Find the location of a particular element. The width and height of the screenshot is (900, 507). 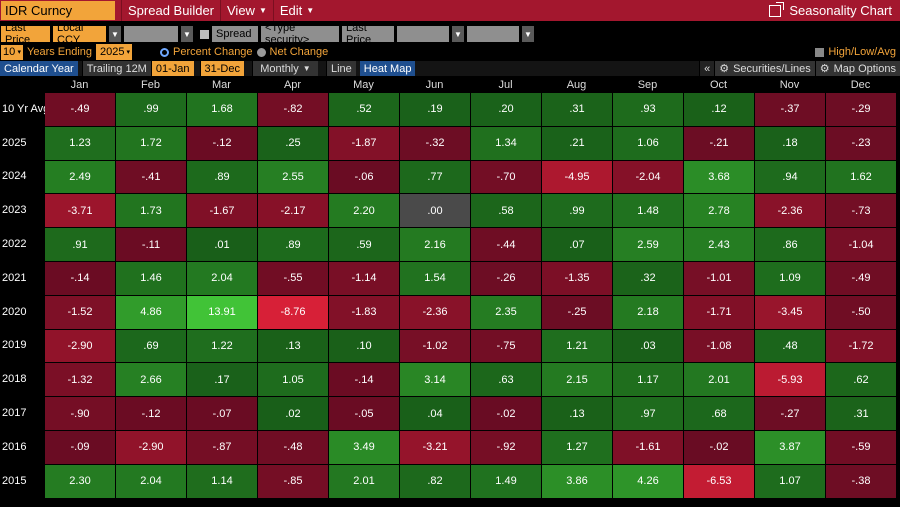

heat-cell: .10 is located at coordinates (364, 346).